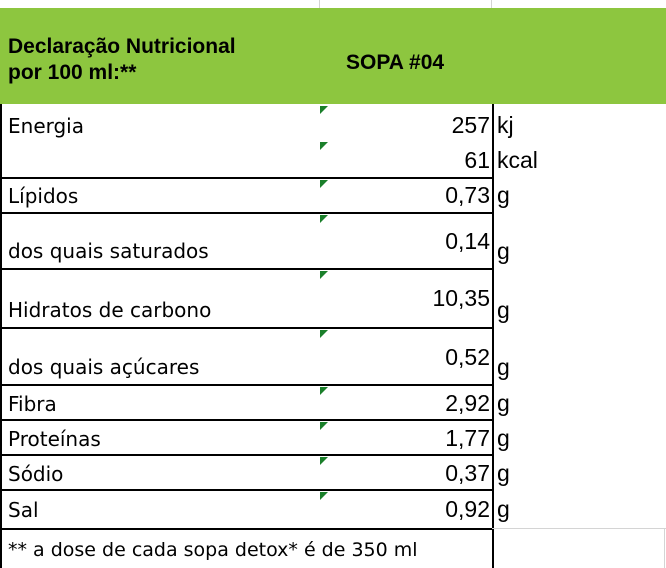  What do you see at coordinates (467, 195) in the screenshot?
I see `row-value-lipidos: 0,73` at bounding box center [467, 195].